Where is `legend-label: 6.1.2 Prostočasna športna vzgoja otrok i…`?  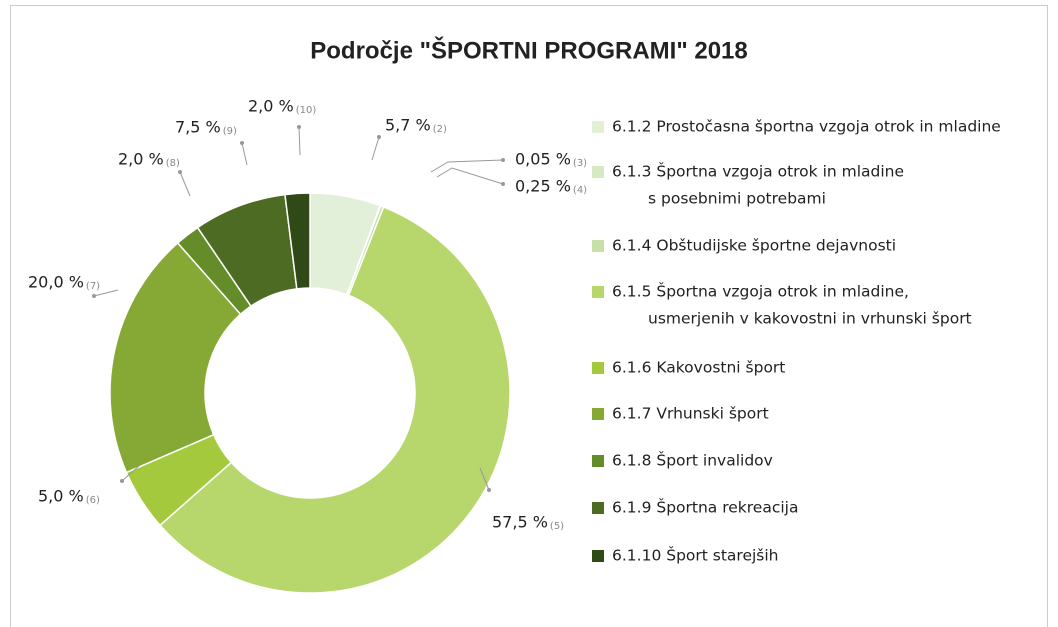
legend-label: 6.1.2 Prostočasna športna vzgoja otrok i… is located at coordinates (806, 127).